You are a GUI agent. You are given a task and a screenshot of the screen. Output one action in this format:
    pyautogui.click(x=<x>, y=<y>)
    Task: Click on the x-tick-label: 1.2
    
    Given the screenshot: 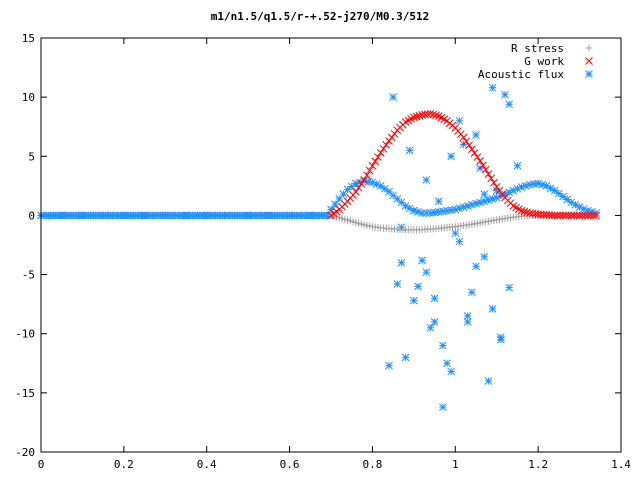 What is the action you would take?
    pyautogui.click(x=538, y=464)
    